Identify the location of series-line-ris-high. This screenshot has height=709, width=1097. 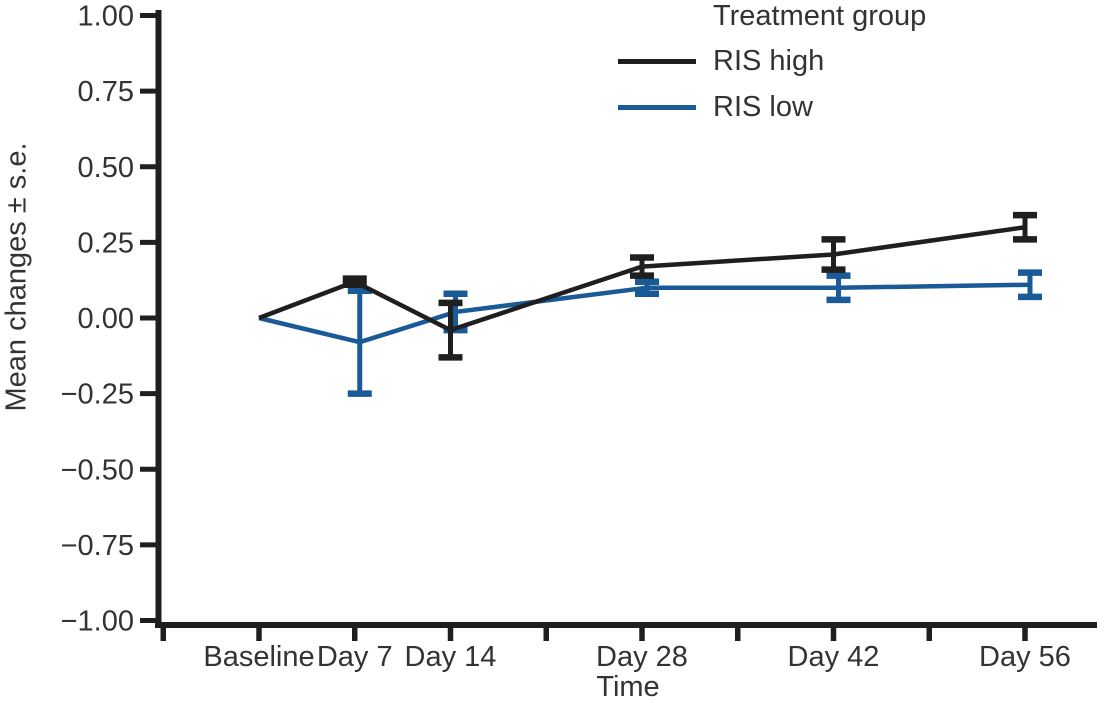
(642, 279).